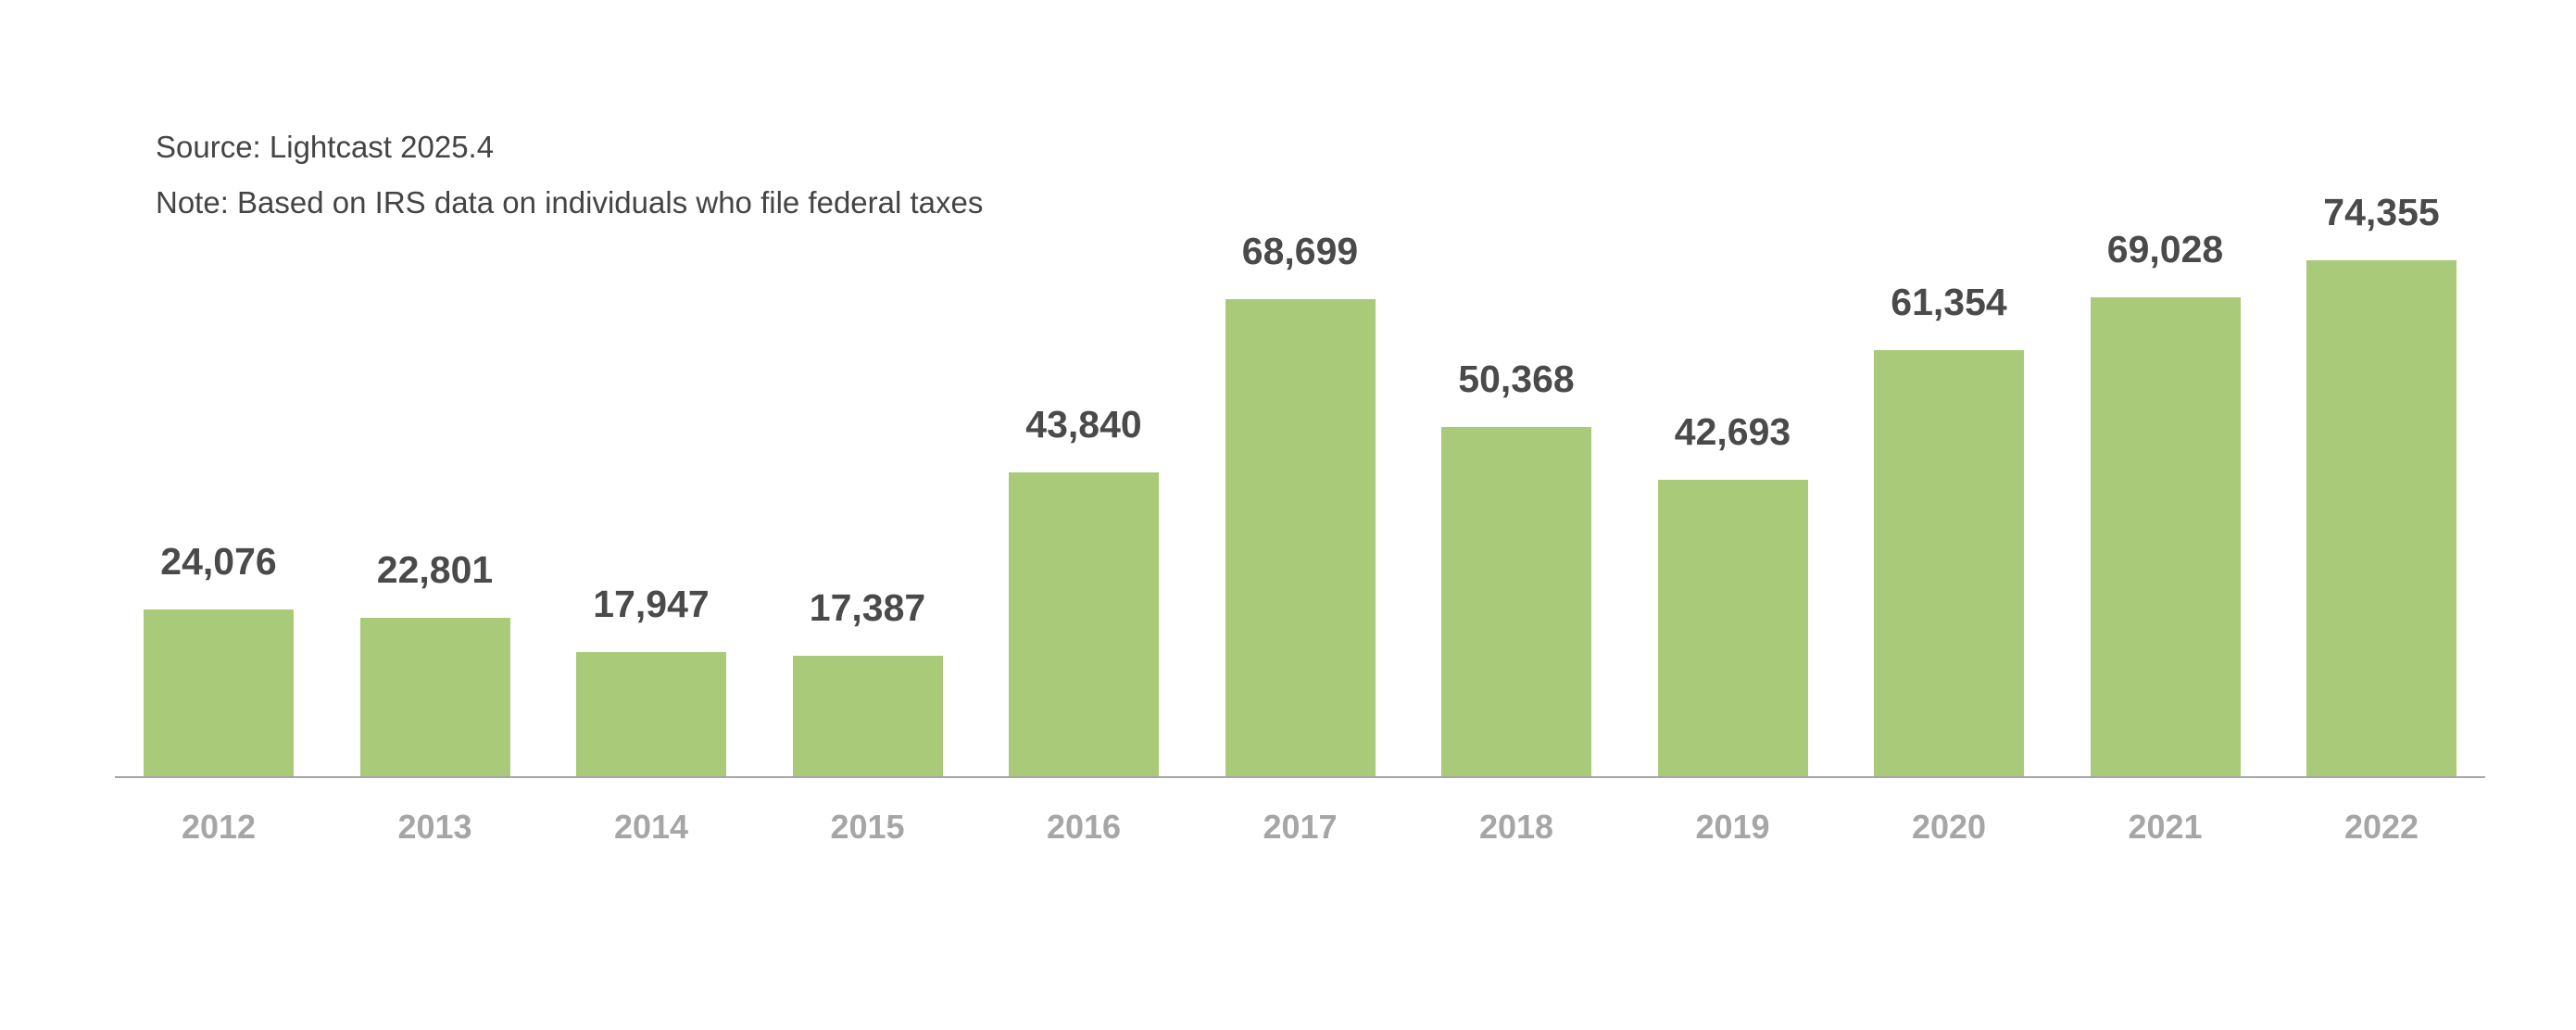 Image resolution: width=2576 pixels, height=1030 pixels. I want to click on value-label: 42,693, so click(1732, 432).